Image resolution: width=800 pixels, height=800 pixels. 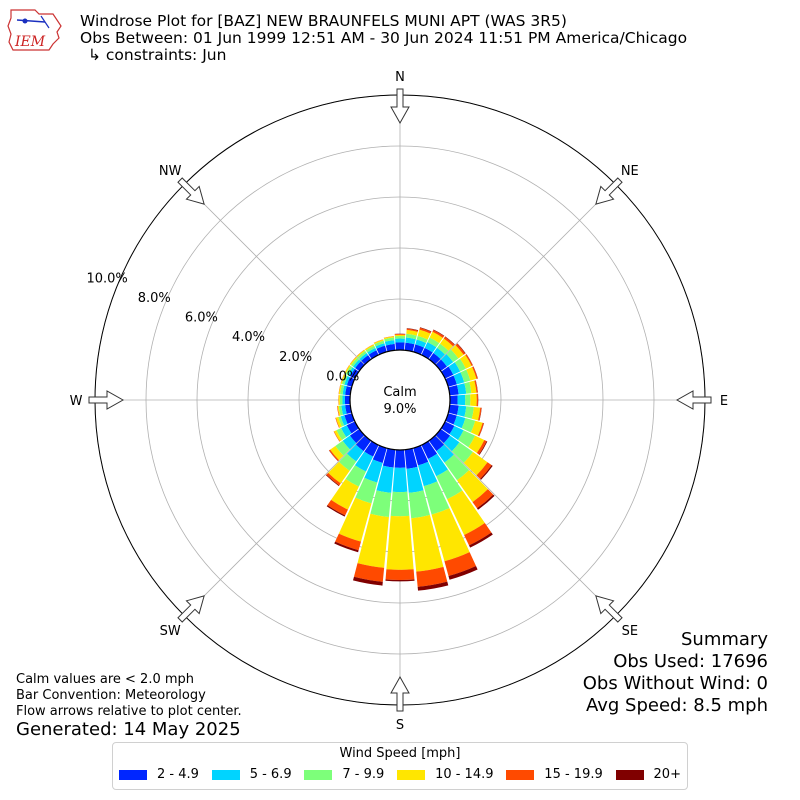 What do you see at coordinates (399, 409) in the screenshot?
I see `calm-value: 9.0%` at bounding box center [399, 409].